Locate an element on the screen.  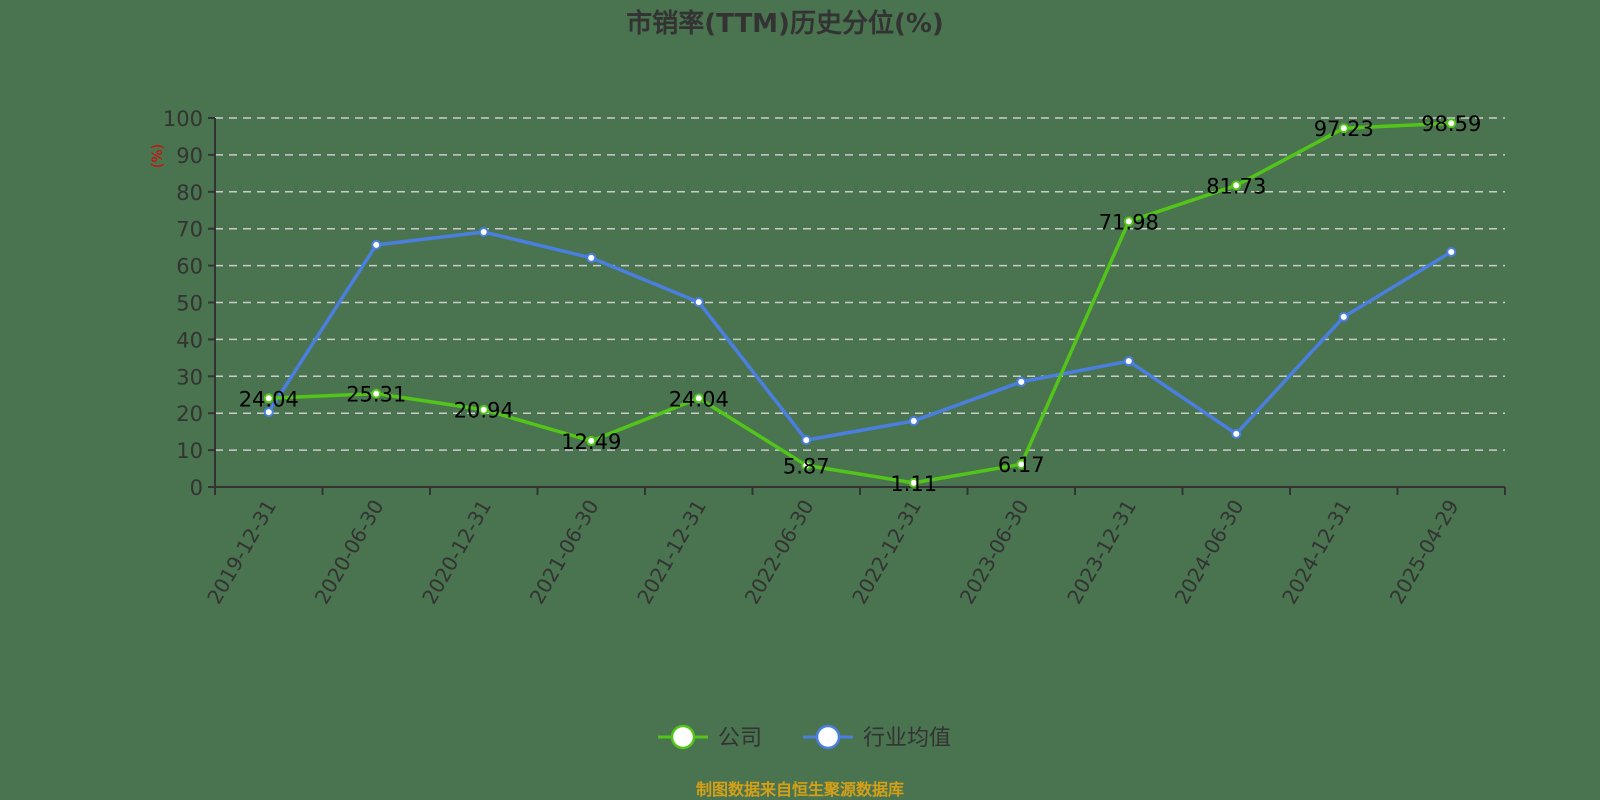
x-tick-label: 2022-12-31 is located at coordinates (886, 552).